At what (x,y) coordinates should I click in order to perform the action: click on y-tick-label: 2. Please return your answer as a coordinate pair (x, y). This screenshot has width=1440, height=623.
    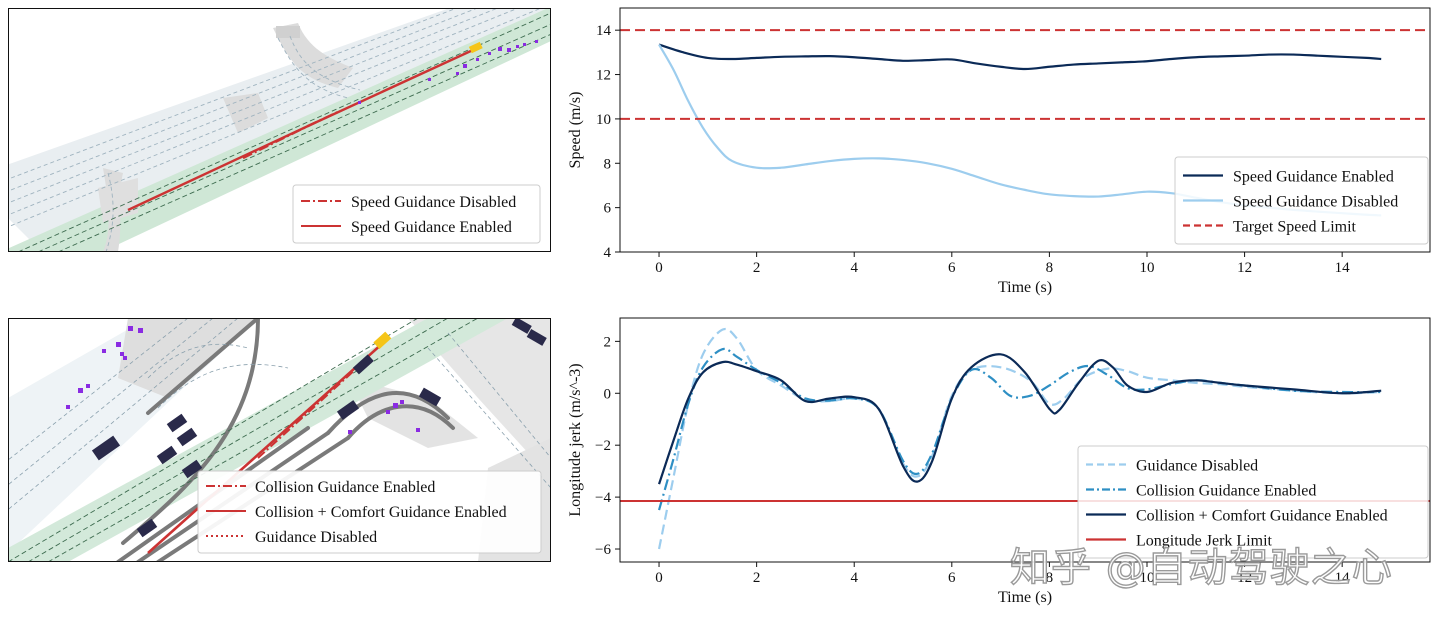
    Looking at the image, I should click on (608, 342).